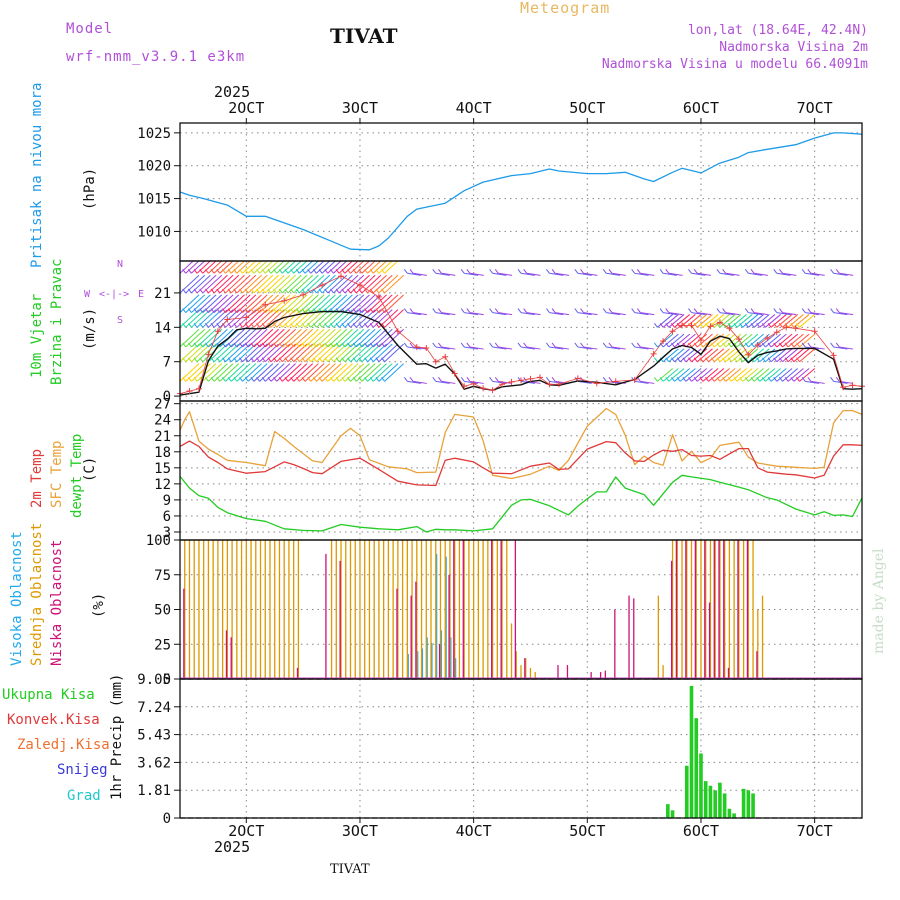  What do you see at coordinates (90, 29) in the screenshot?
I see `model-label: Model` at bounding box center [90, 29].